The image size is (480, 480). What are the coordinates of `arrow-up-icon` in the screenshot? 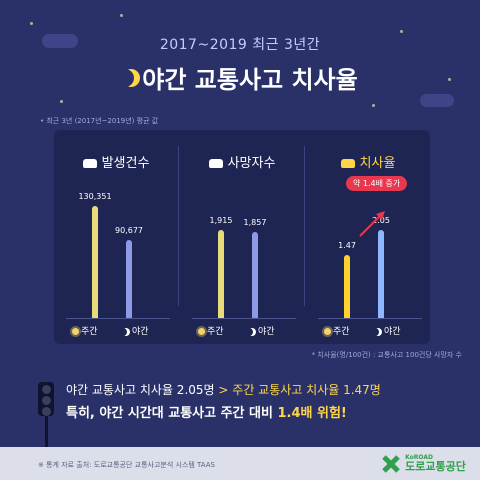 It's located at (372, 224).